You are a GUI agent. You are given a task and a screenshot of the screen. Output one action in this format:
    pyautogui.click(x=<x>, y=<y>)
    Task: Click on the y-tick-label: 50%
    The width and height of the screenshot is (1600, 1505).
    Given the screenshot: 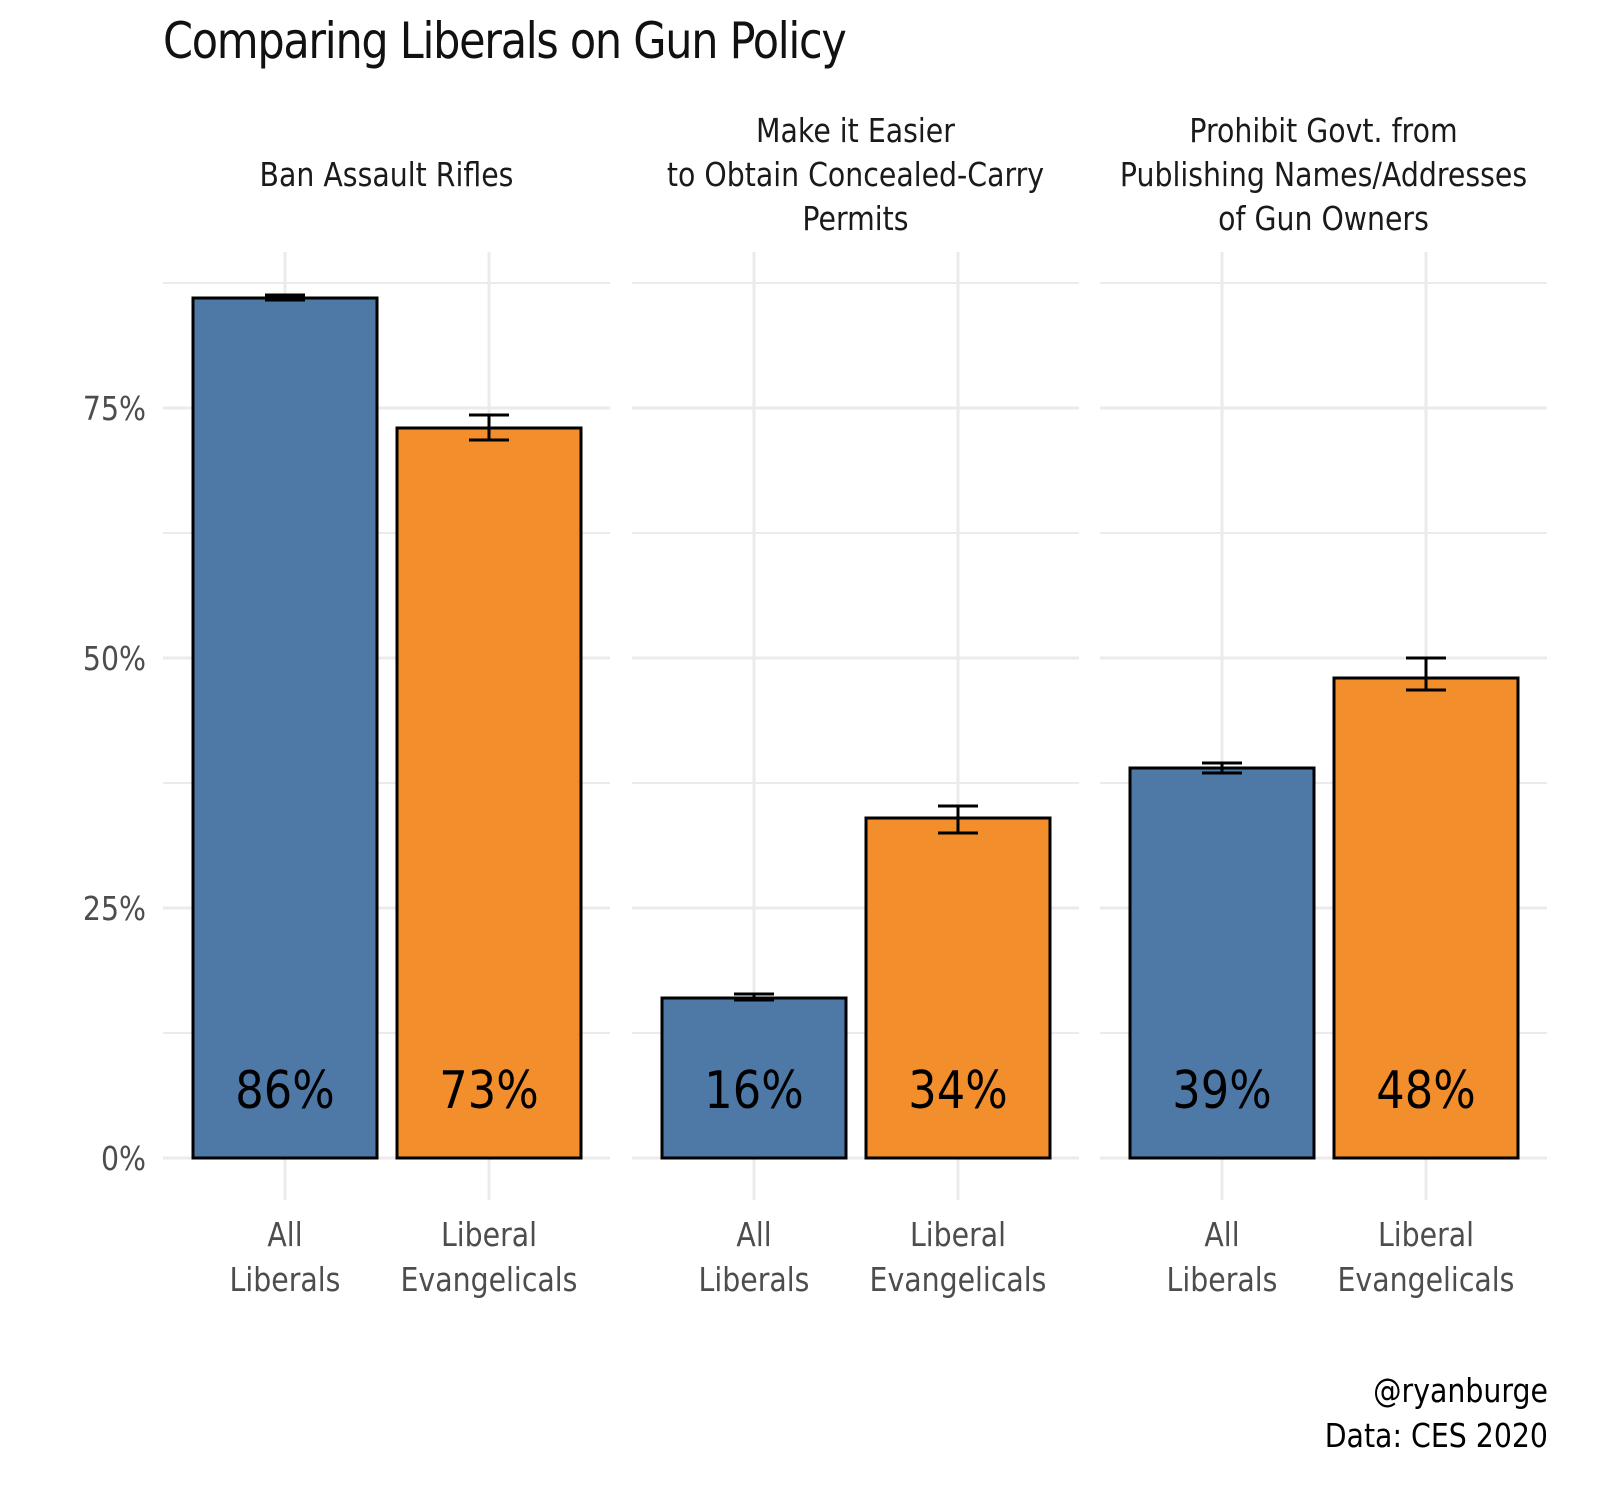 What is the action you would take?
    pyautogui.click(x=114, y=659)
    